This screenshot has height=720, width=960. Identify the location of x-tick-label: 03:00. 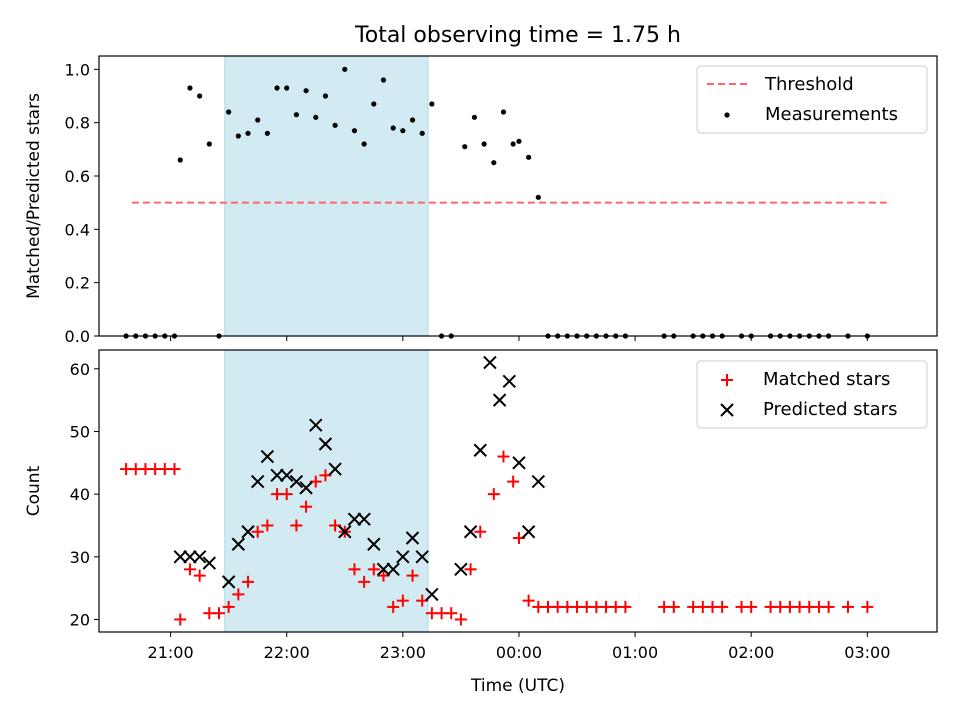
(867, 652).